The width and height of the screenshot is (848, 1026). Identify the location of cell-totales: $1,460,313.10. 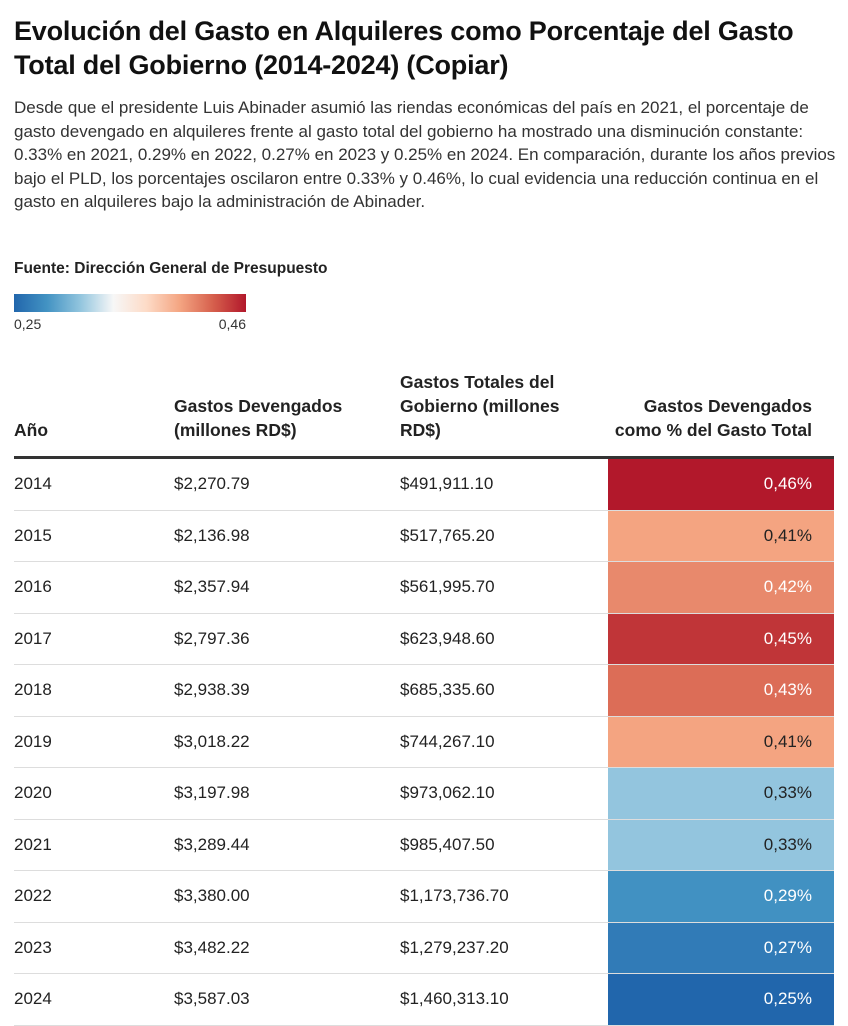
(454, 999).